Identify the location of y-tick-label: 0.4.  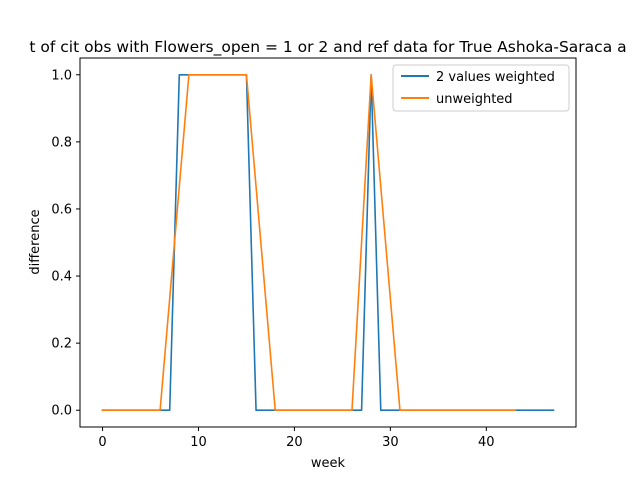
(61, 277).